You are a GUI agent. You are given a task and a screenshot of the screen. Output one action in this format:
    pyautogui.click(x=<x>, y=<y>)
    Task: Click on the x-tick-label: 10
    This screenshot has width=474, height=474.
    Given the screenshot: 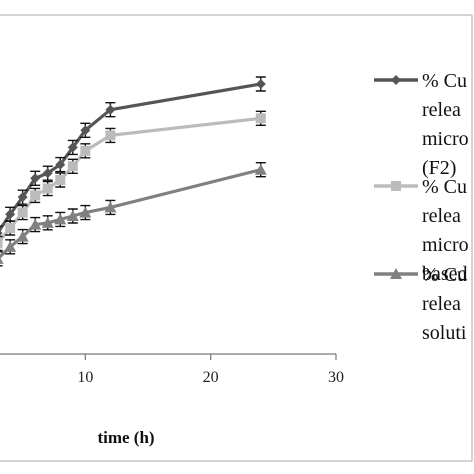 What is the action you would take?
    pyautogui.click(x=85, y=377)
    